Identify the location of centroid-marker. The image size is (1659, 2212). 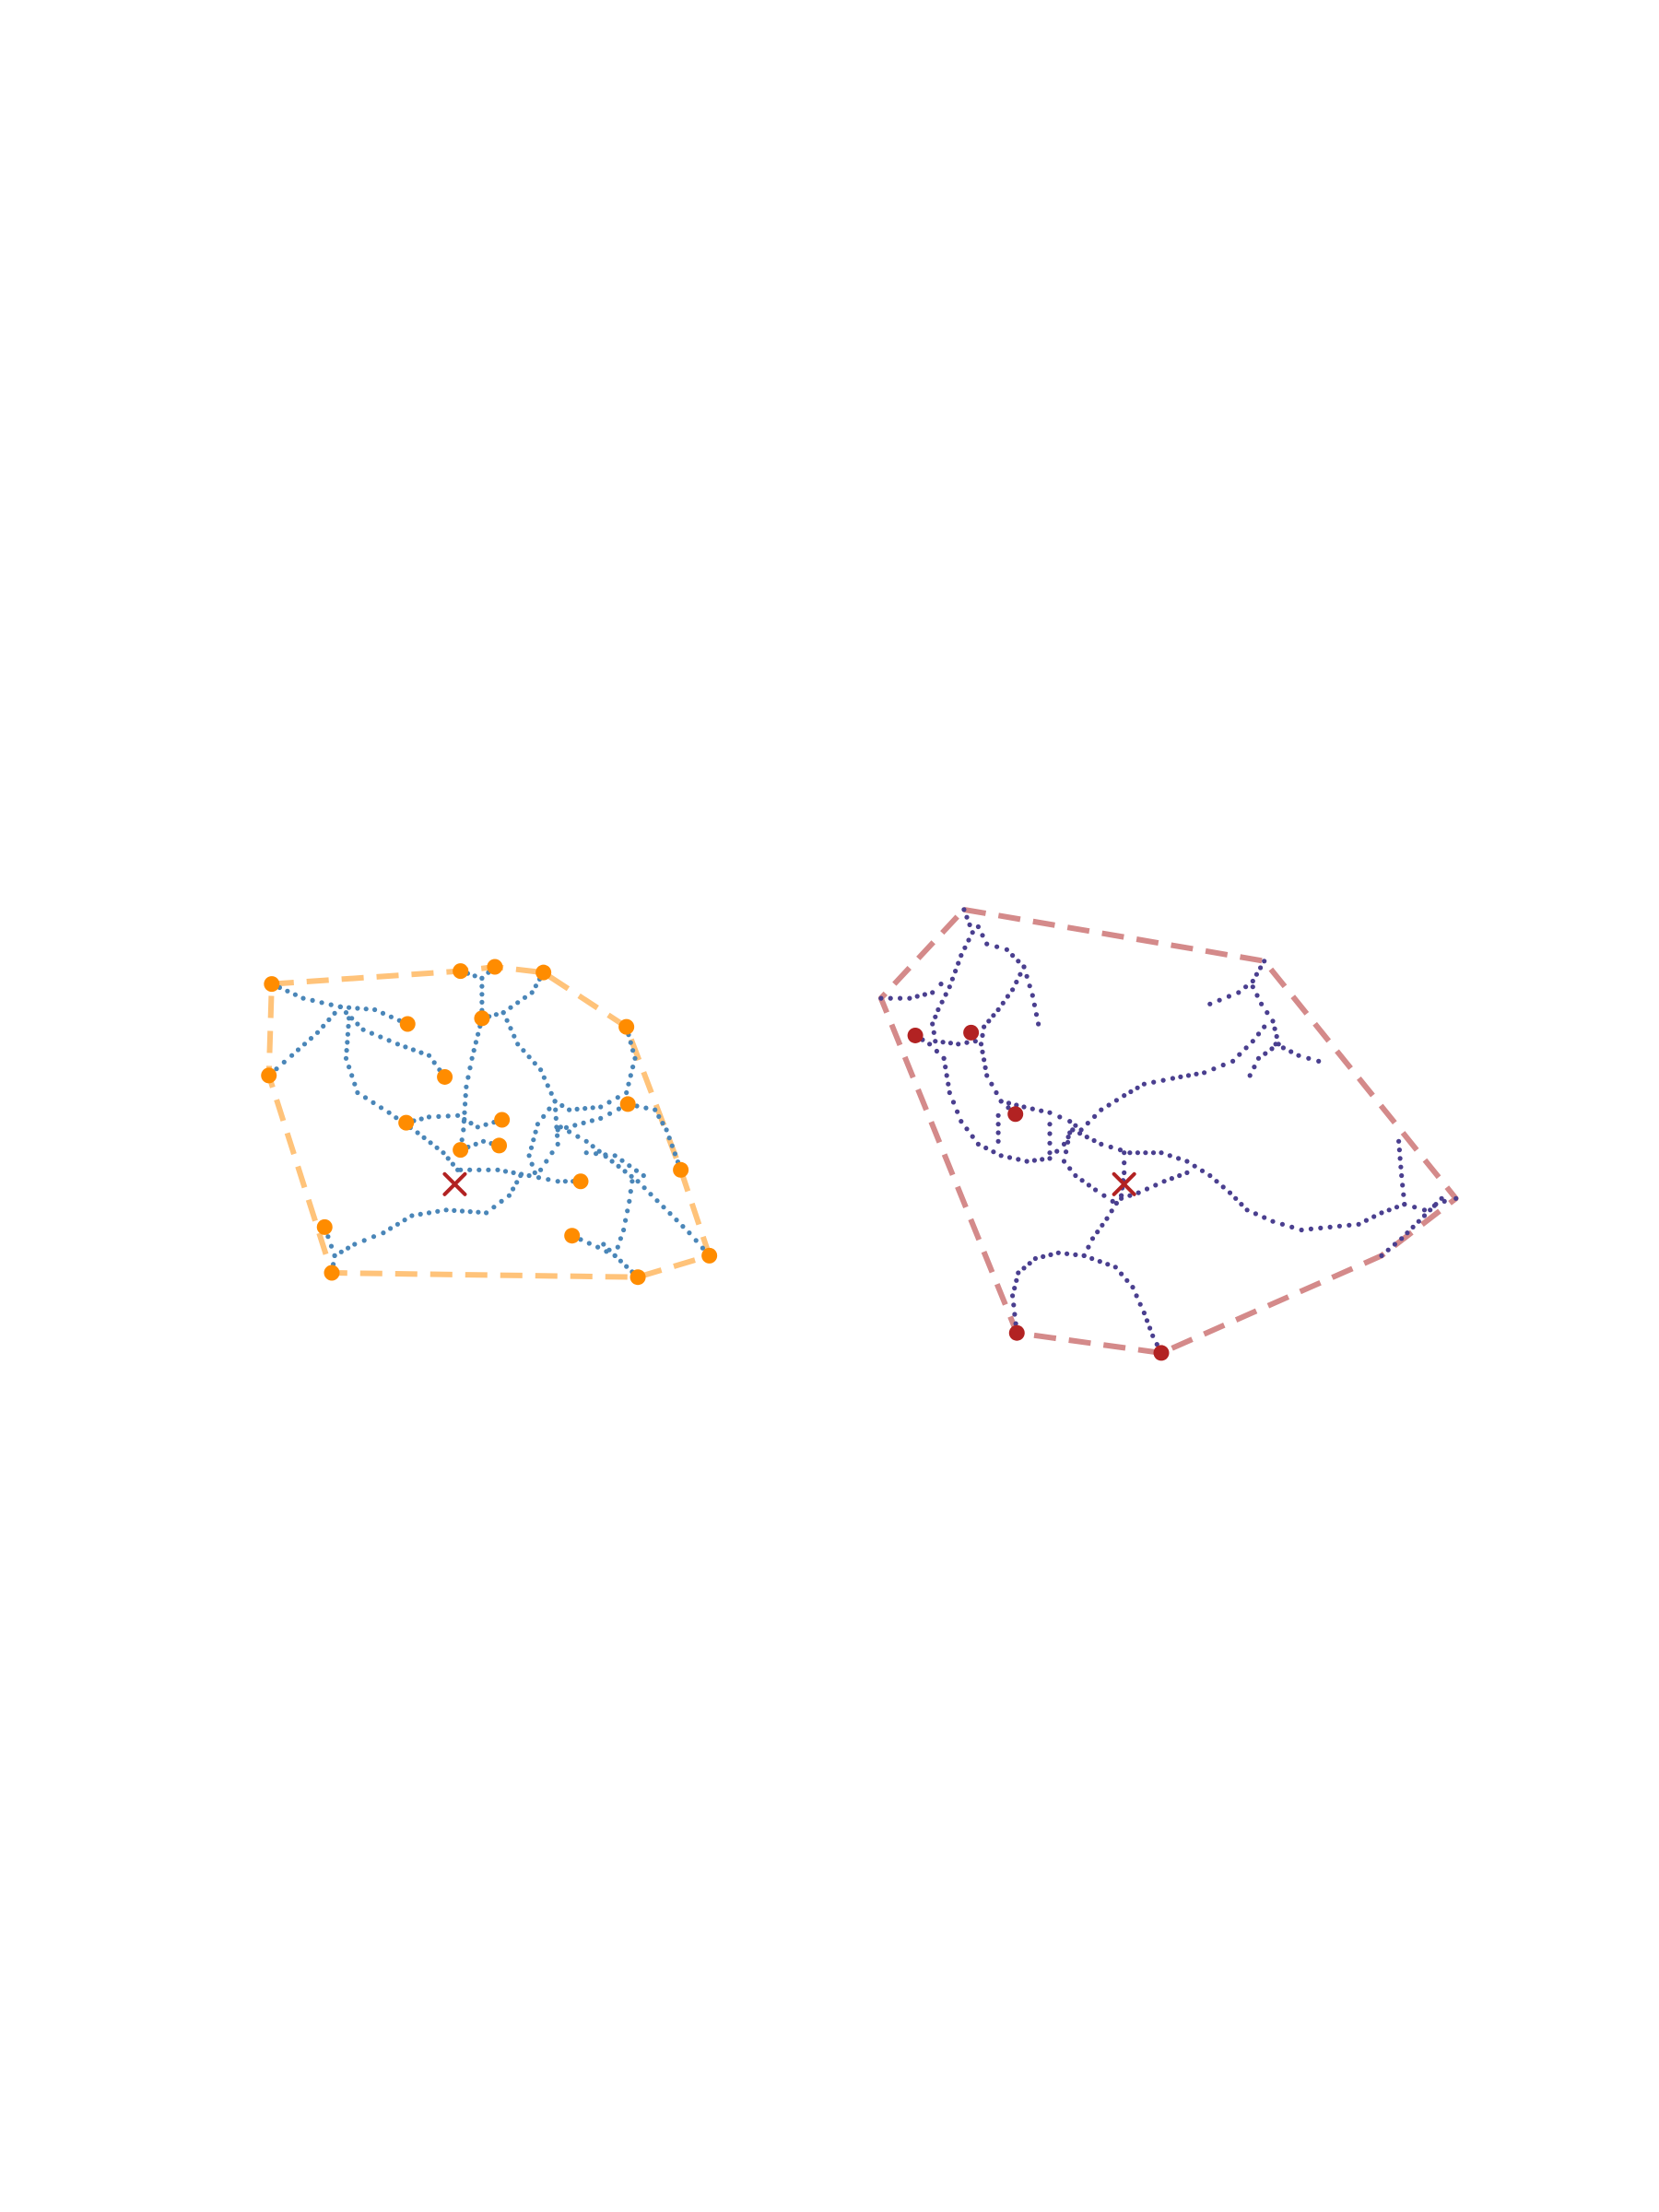
(454, 1183).